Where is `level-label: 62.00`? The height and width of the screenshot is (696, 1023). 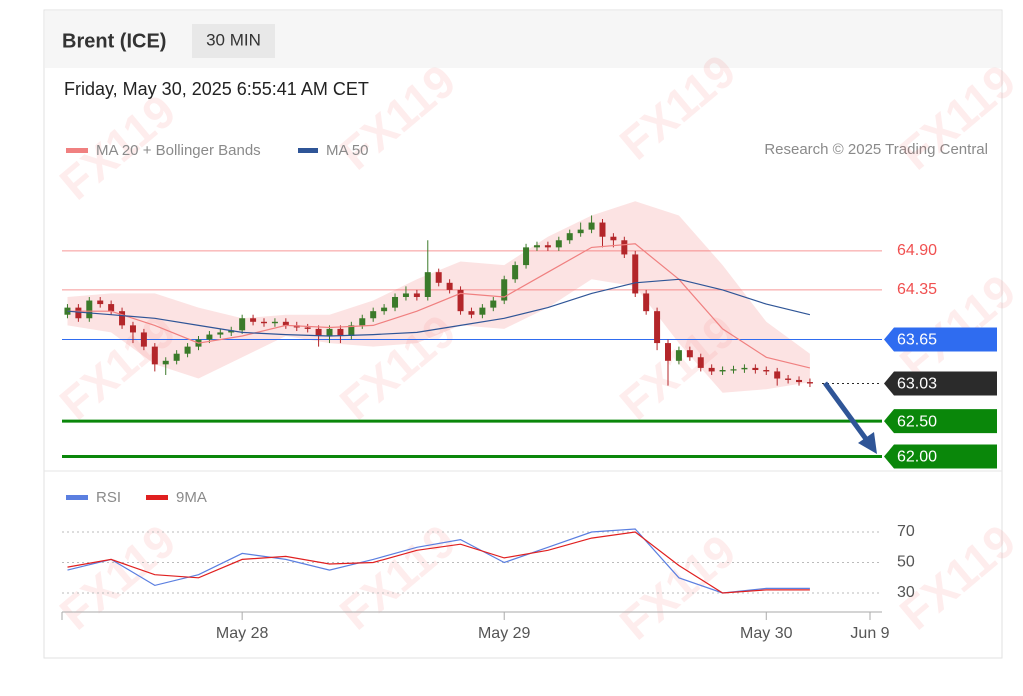
level-label: 62.00 is located at coordinates (917, 457).